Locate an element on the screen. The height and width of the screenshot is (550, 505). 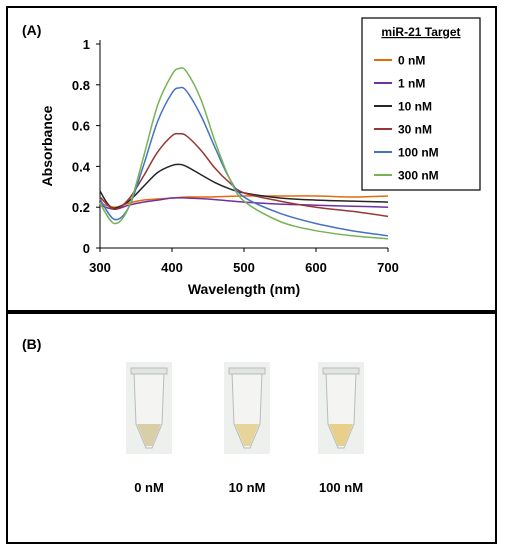
tube-caption-10nM: 10 nM is located at coordinates (247, 487).